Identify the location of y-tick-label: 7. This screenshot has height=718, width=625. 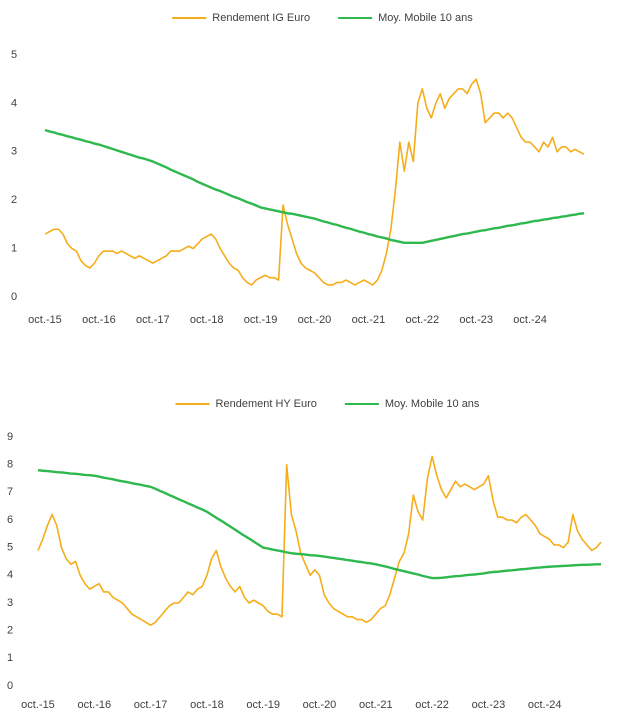
(10, 492).